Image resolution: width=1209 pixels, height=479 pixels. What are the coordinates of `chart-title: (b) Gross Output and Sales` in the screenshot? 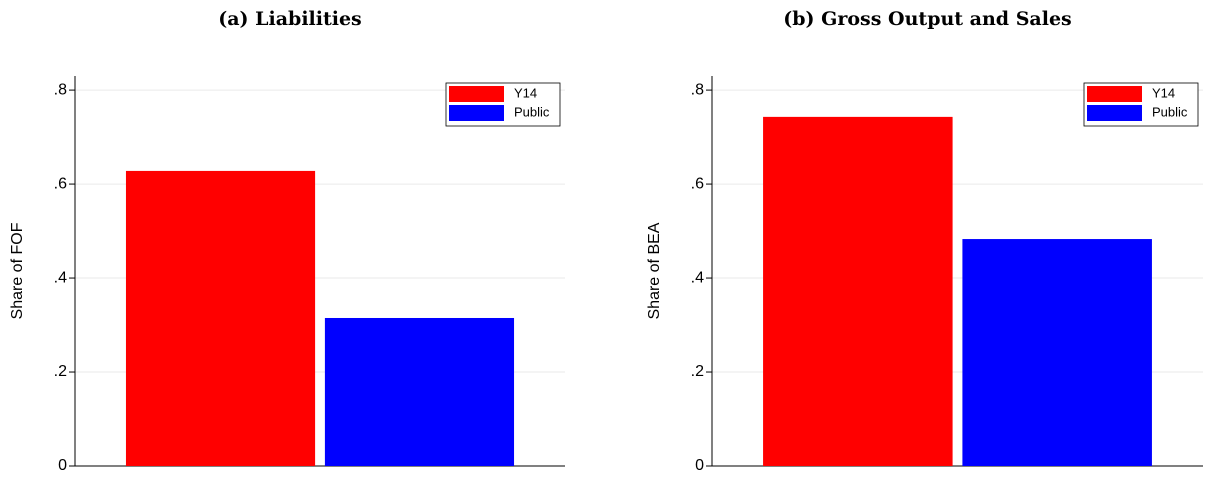 It's located at (927, 19).